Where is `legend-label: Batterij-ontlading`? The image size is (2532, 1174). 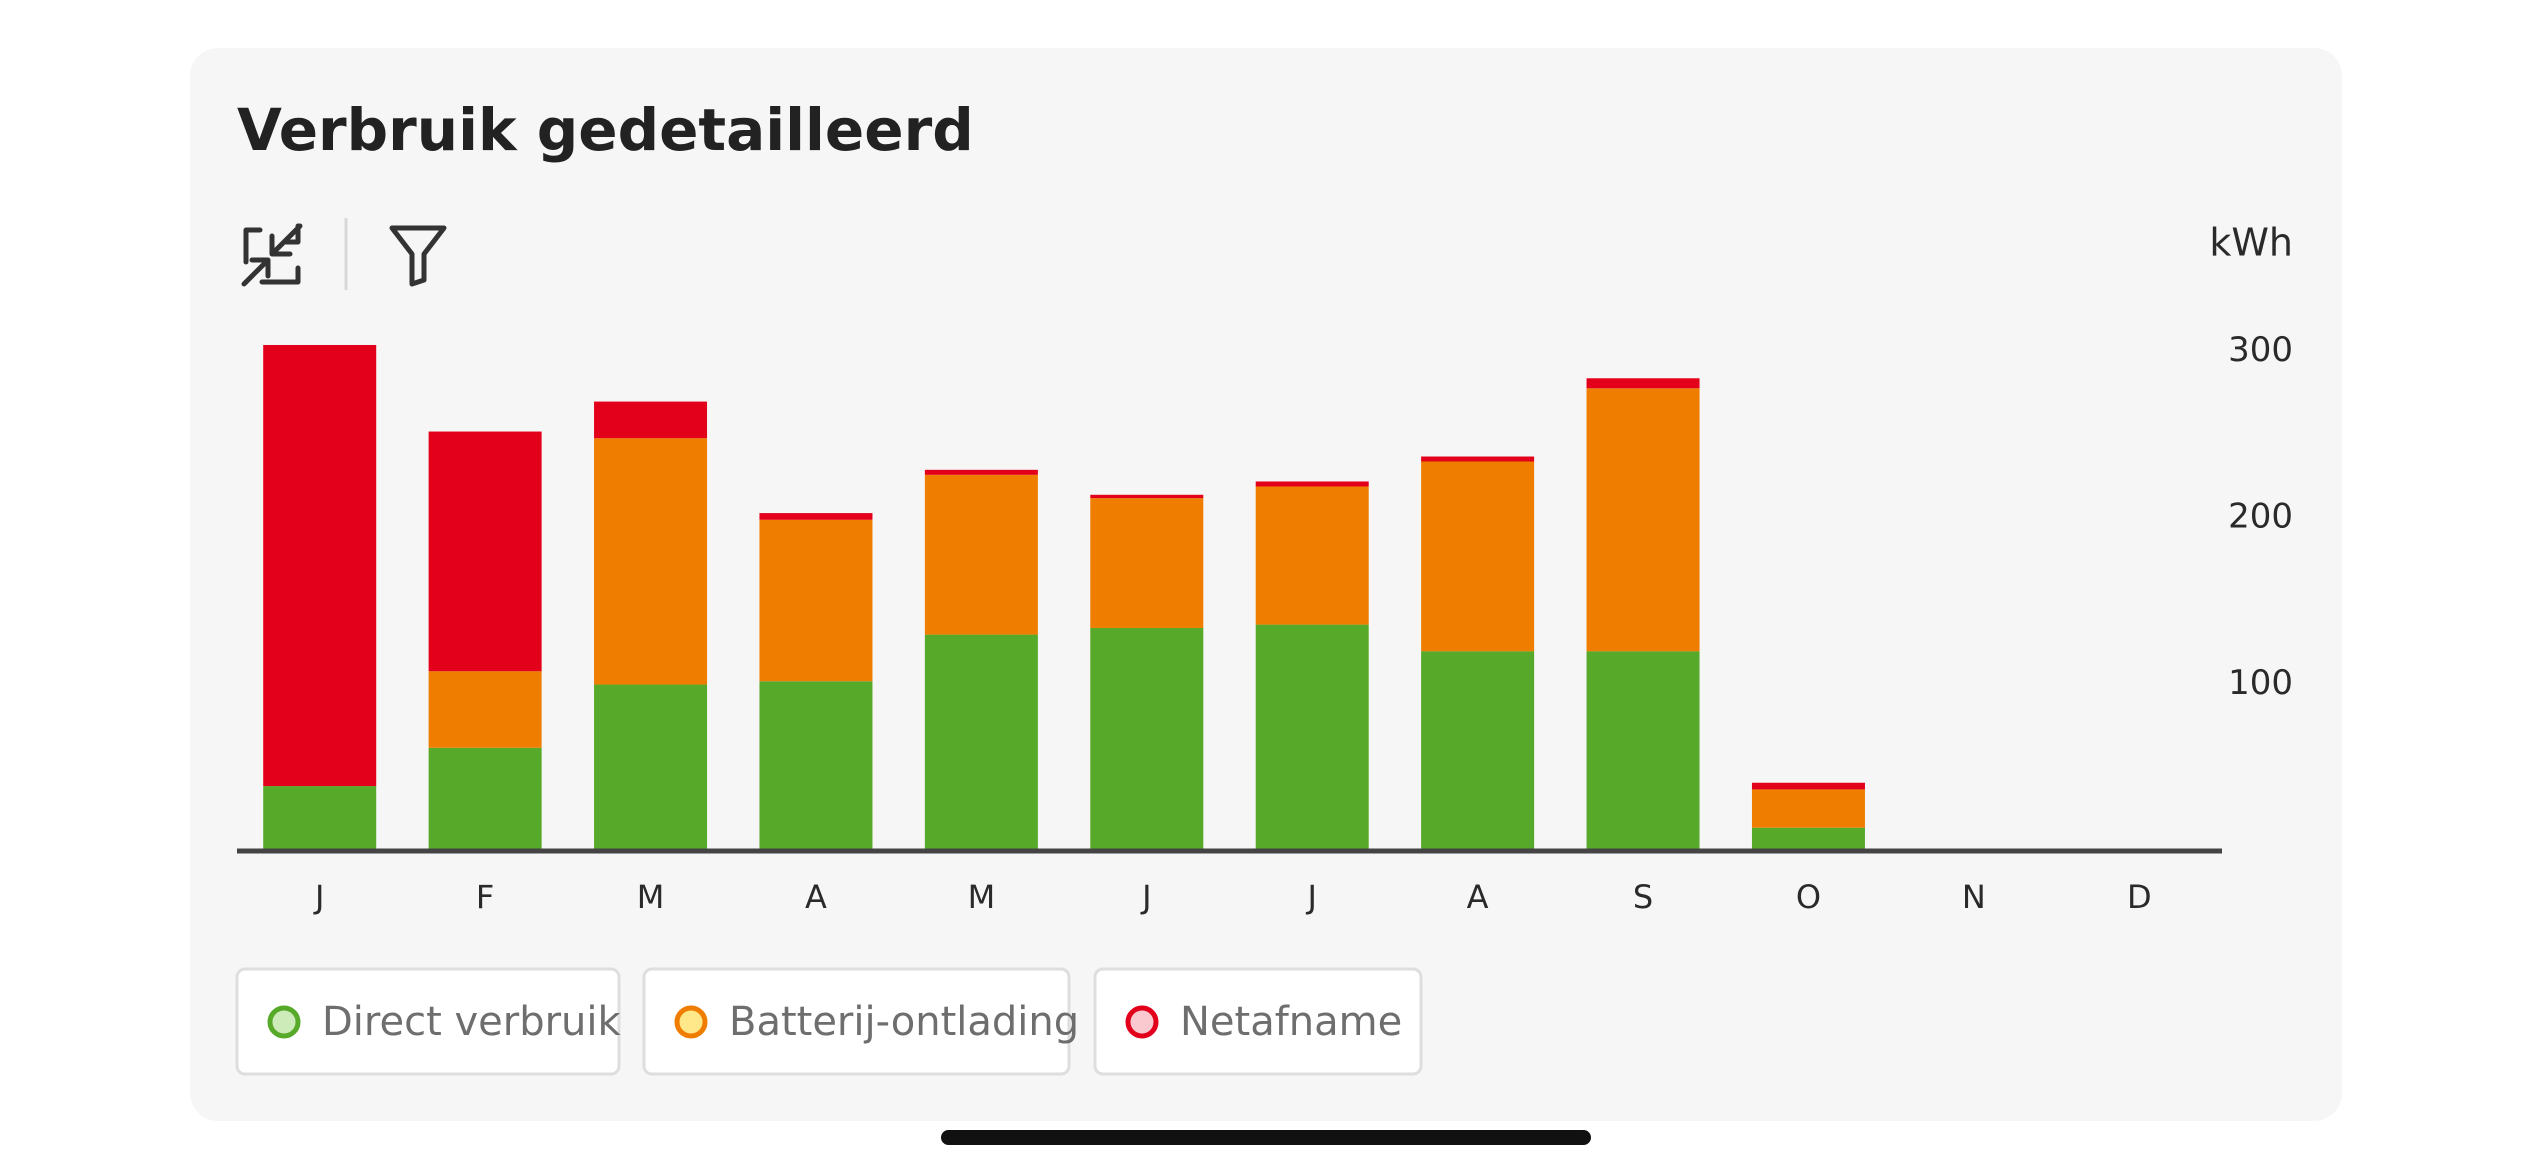
legend-label: Batterij-ontlading is located at coordinates (904, 1022).